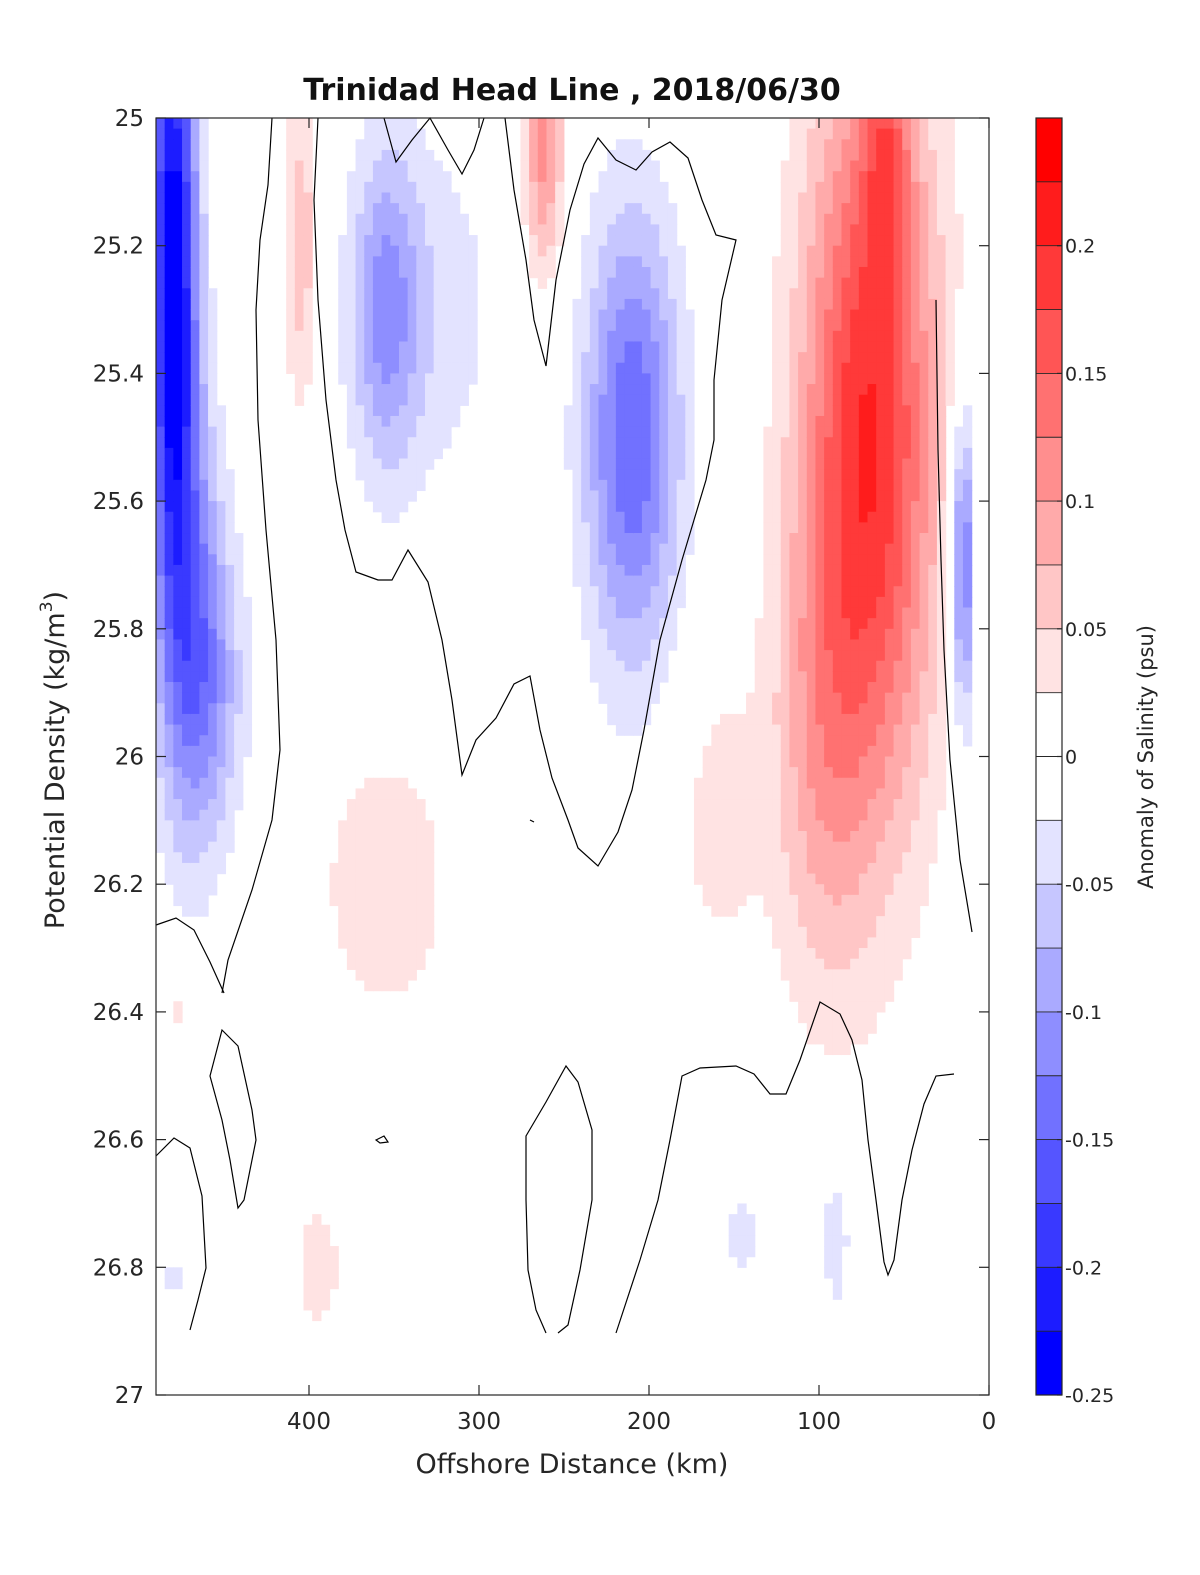  Describe the element at coordinates (1049, 277) in the screenshot. I see `colorbar-band` at that location.